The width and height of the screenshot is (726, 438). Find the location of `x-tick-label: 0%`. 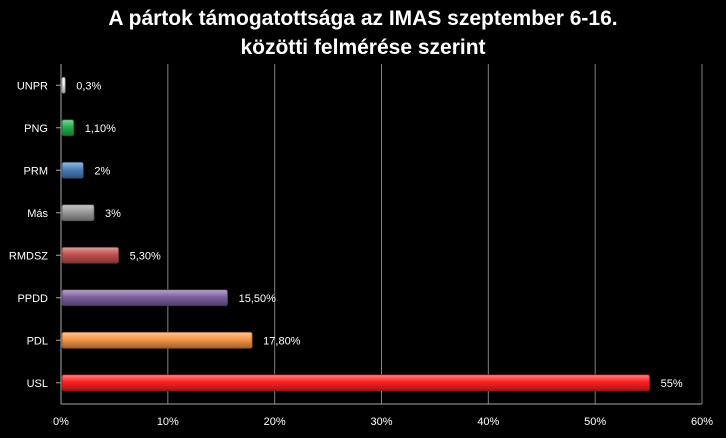

x-tick-label: 0% is located at coordinates (61, 422).